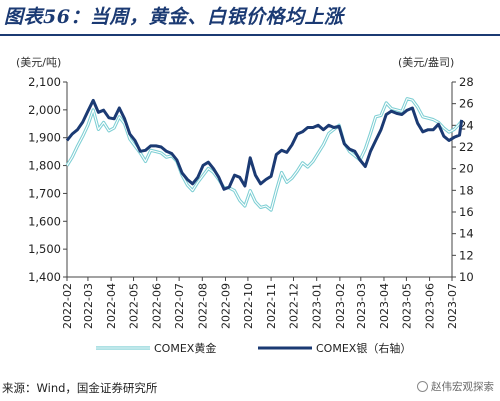  Describe the element at coordinates (466, 169) in the screenshot. I see `right-axis-tick-label: 20` at that location.